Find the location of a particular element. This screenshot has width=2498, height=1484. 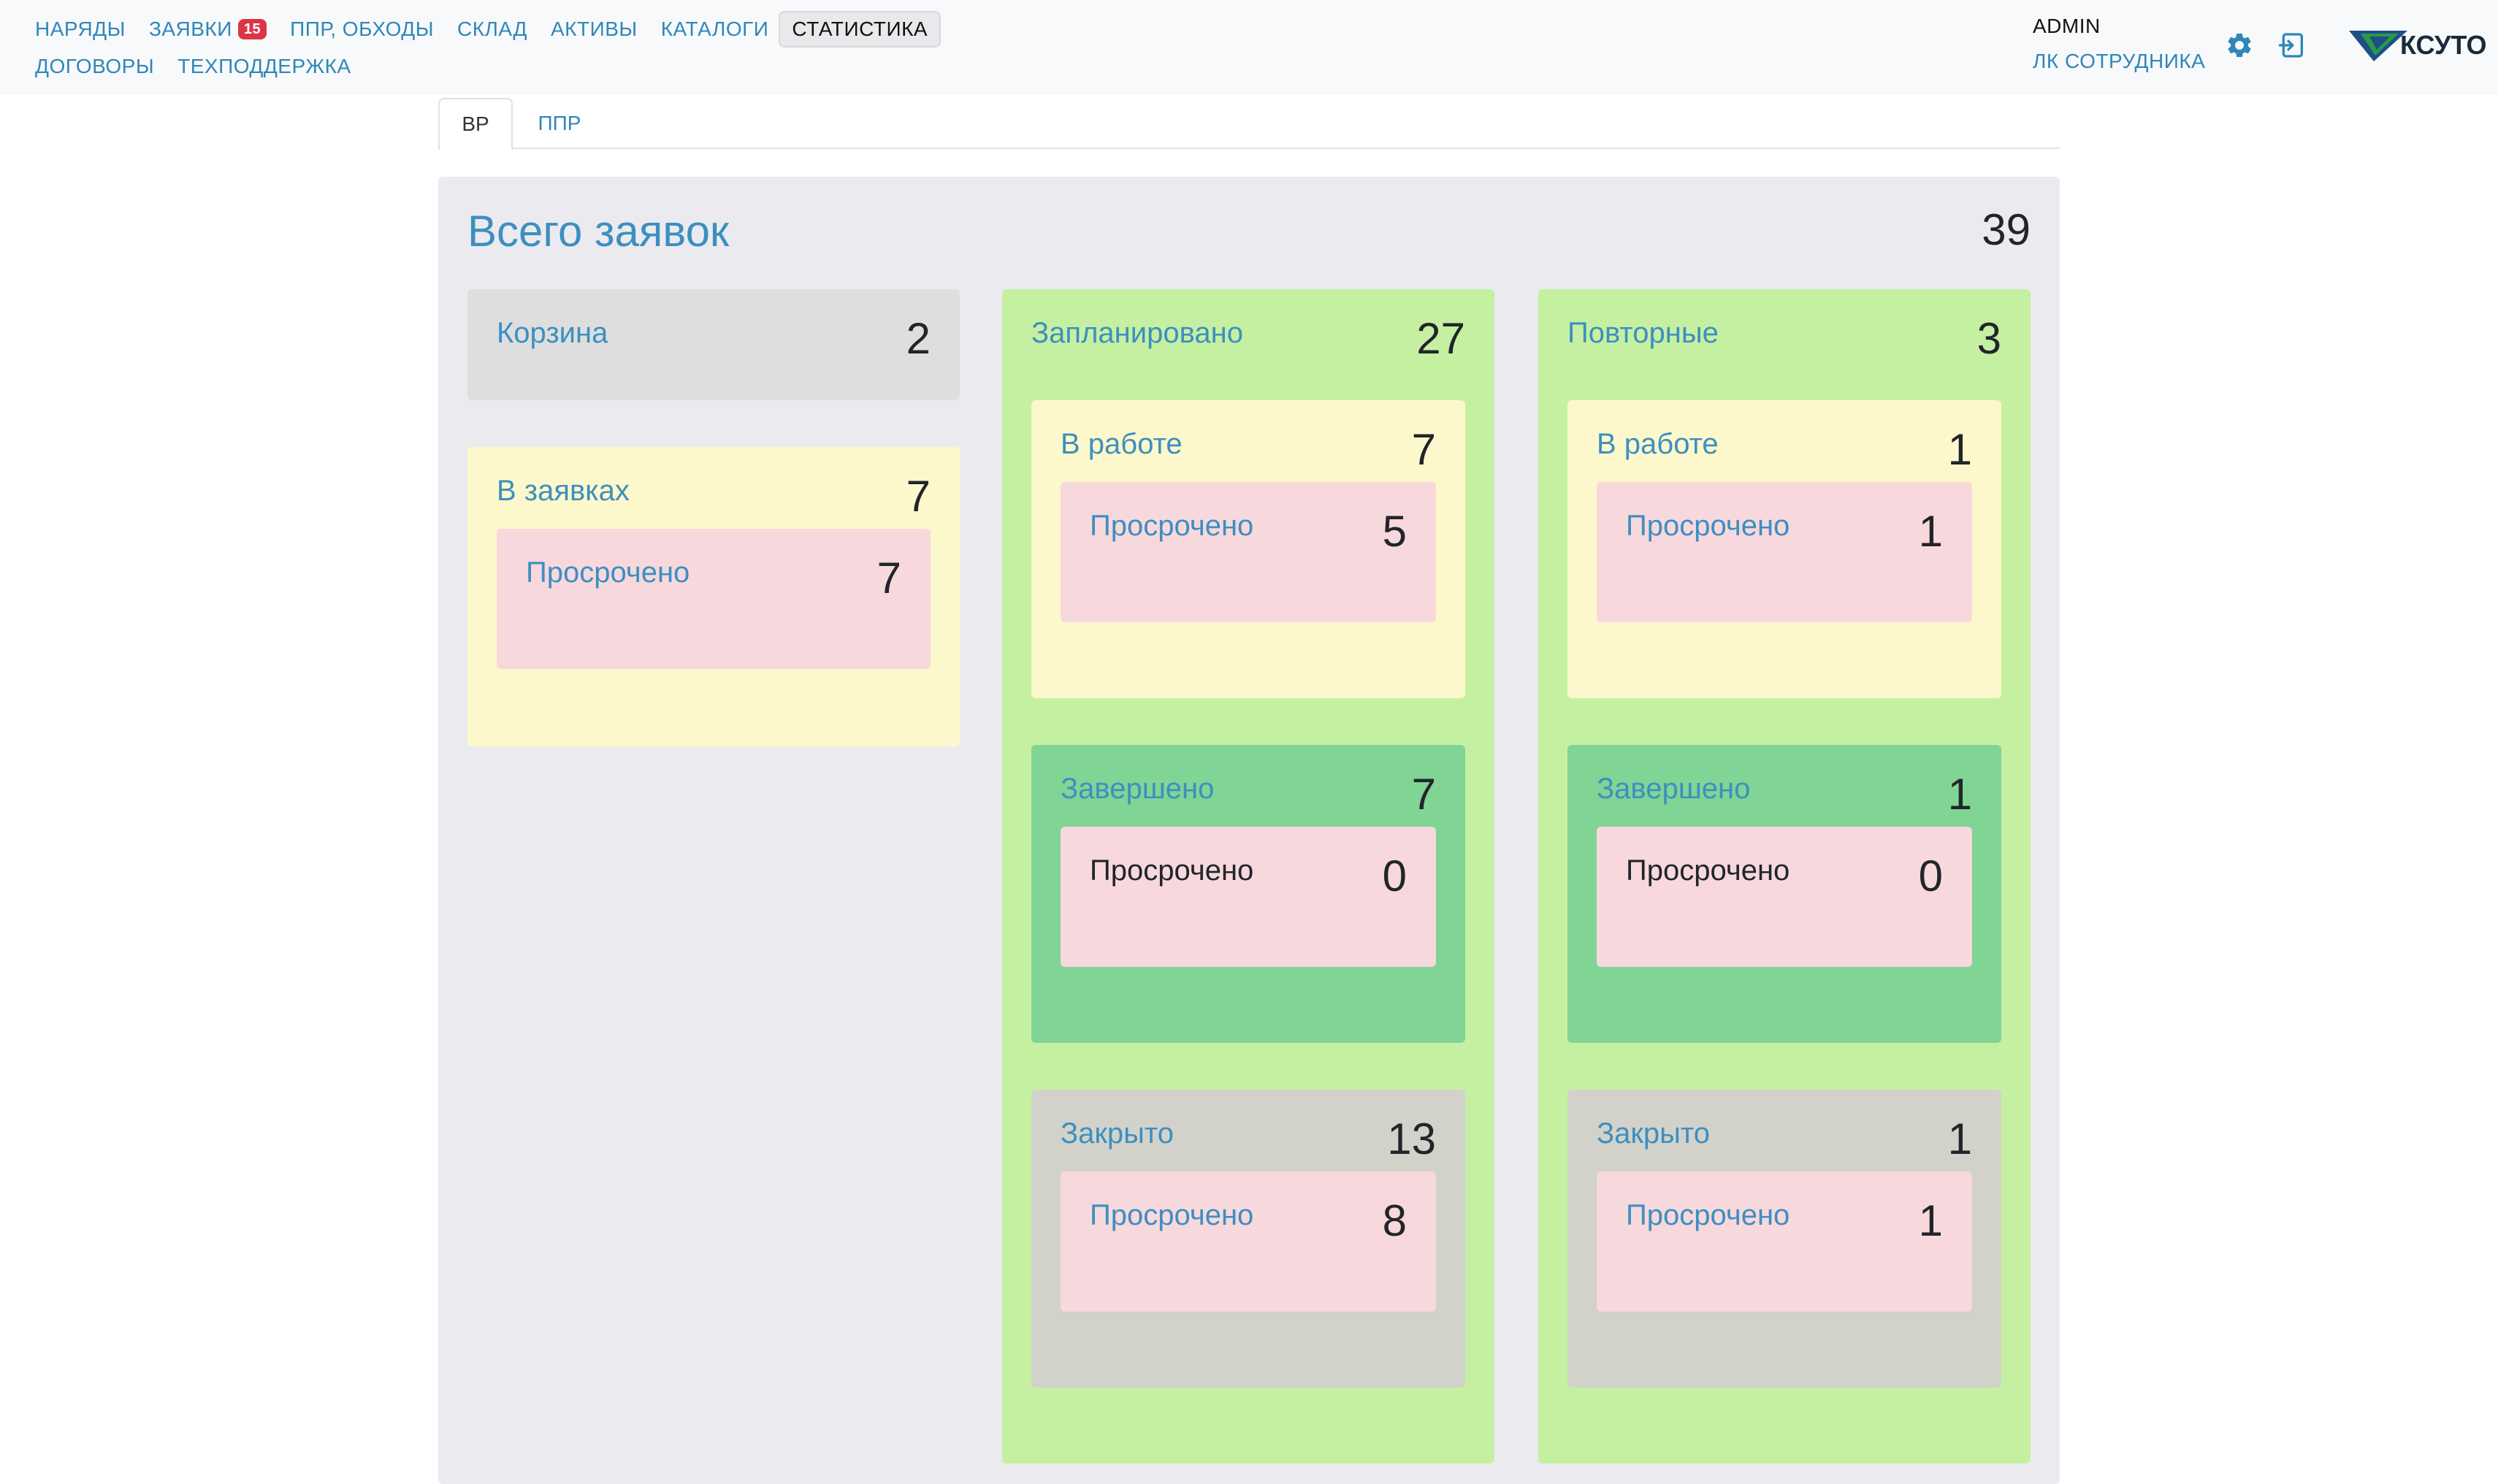

repeated-in-work-card: В работе 1 Просрочено 1 is located at coordinates (1784, 549).